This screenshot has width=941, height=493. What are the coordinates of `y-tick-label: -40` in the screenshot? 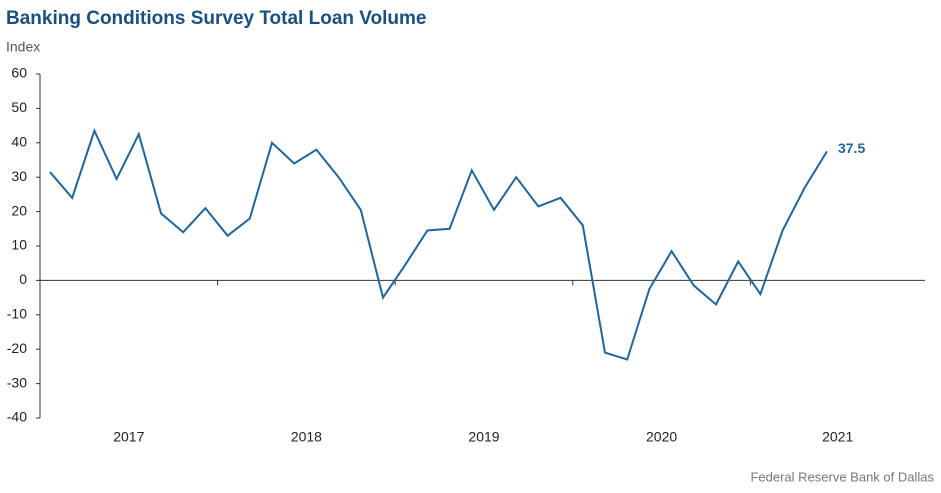 It's located at (17, 417).